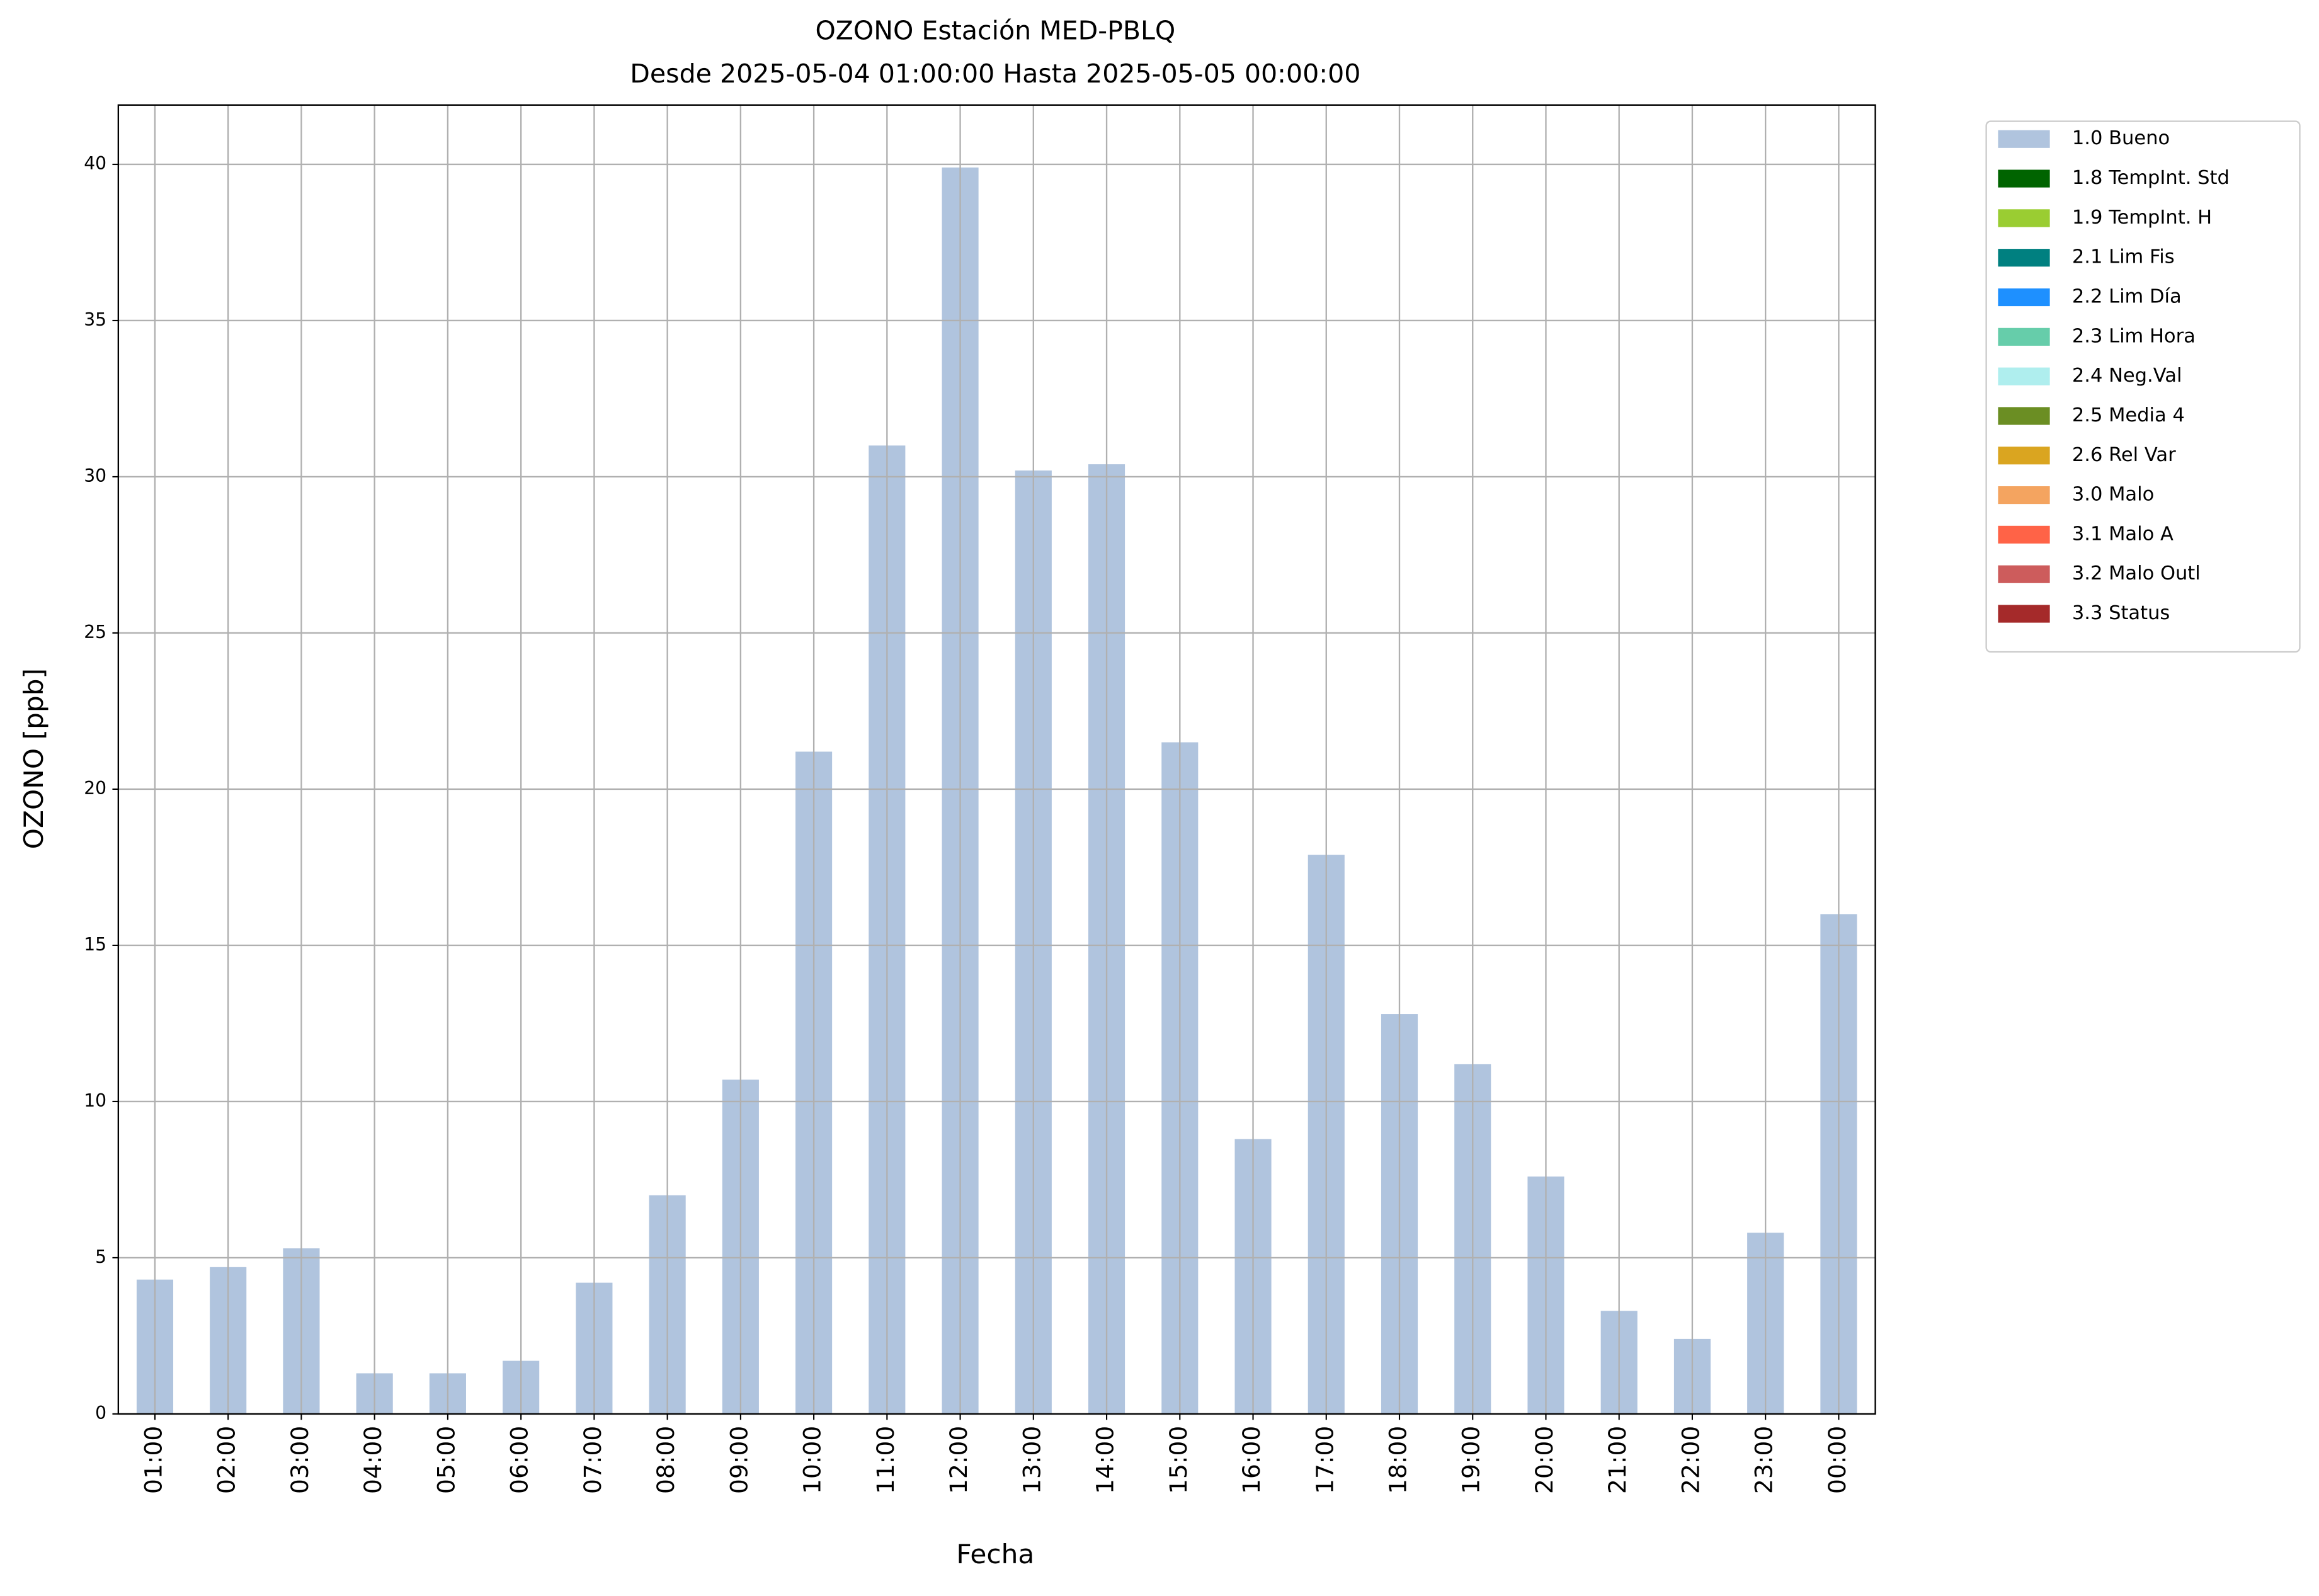 The width and height of the screenshot is (2319, 1596). What do you see at coordinates (95, 788) in the screenshot?
I see `y-tick-label: 20` at bounding box center [95, 788].